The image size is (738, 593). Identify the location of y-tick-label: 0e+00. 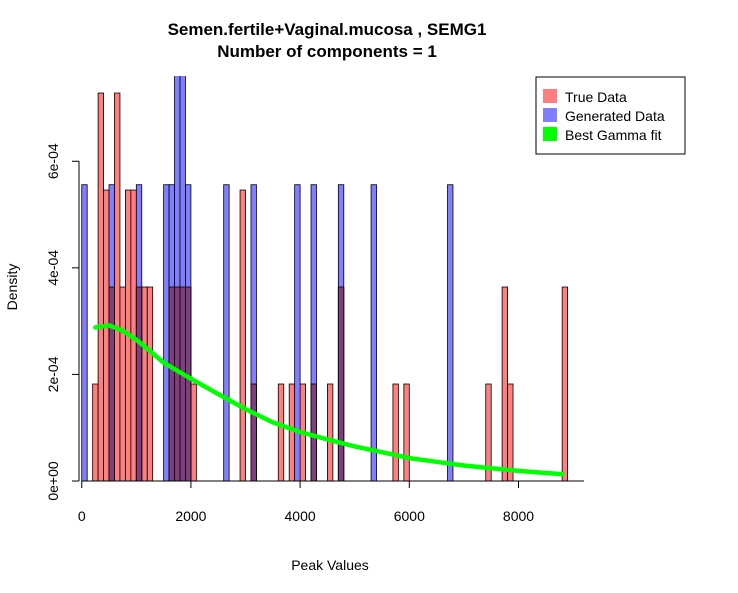
(53, 481).